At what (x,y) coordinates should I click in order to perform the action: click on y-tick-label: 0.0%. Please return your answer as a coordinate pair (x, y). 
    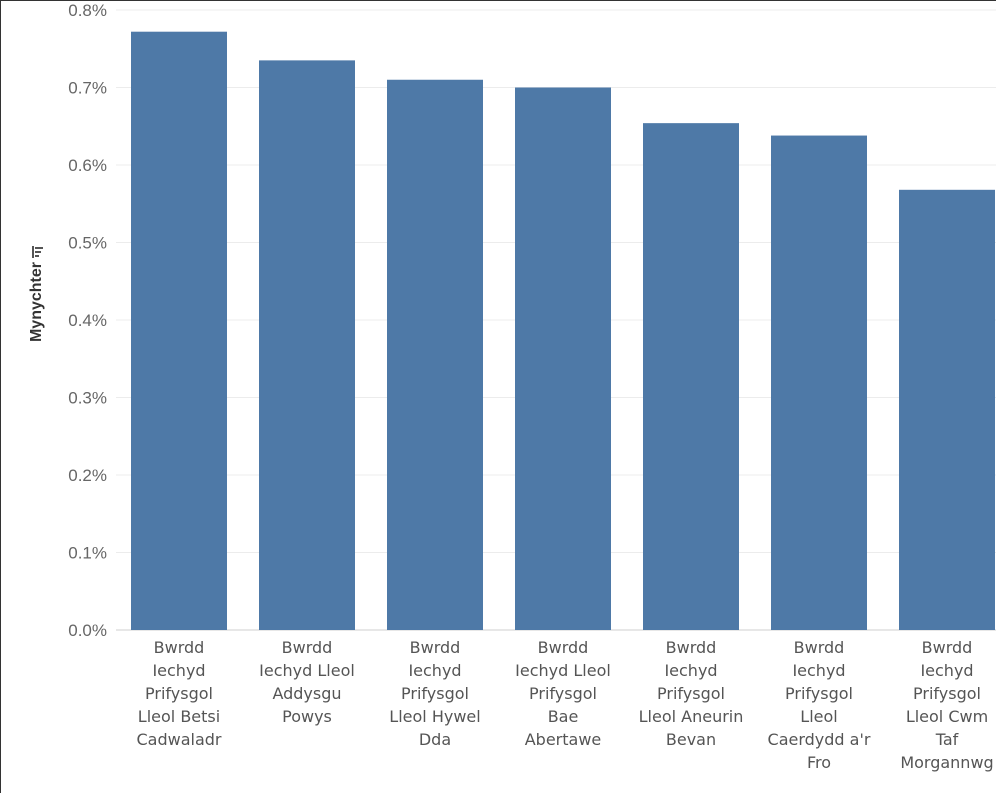
    Looking at the image, I should click on (87, 630).